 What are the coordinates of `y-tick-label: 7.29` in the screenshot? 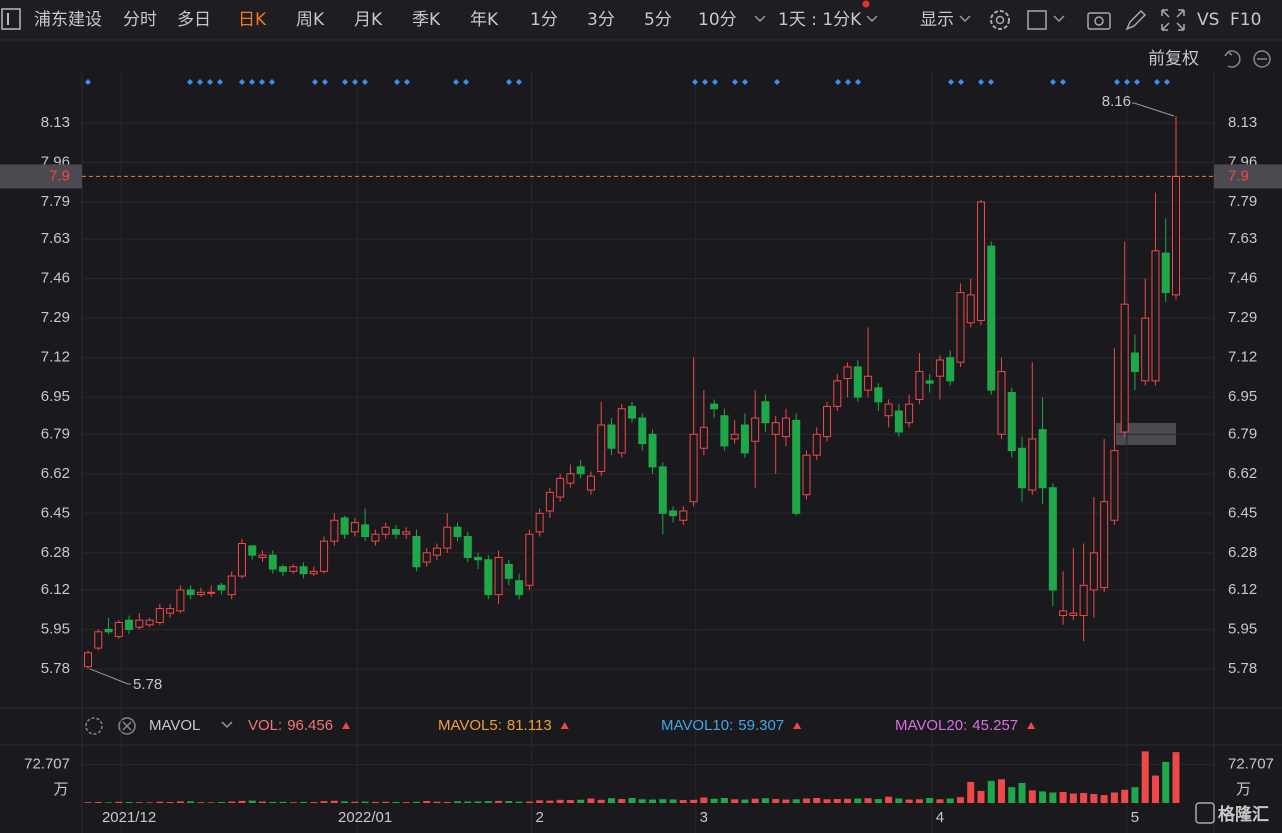 It's located at (1242, 317).